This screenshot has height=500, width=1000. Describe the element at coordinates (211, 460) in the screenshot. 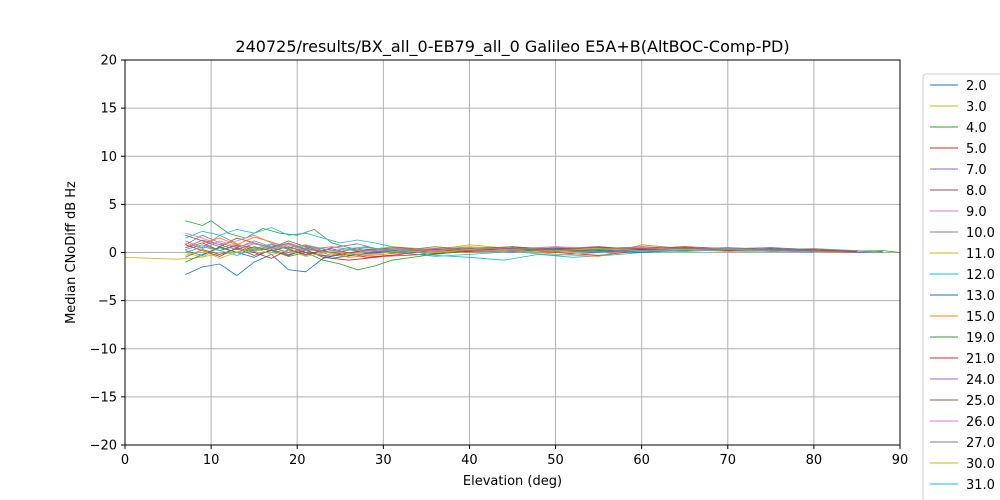

I see `x-tick-label: 10` at that location.